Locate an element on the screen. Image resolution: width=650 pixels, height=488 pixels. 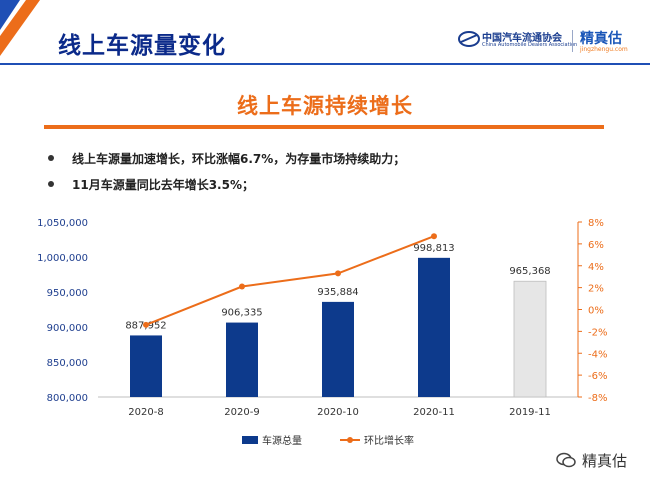
y-right-tick-label: 0% is located at coordinates (596, 311).